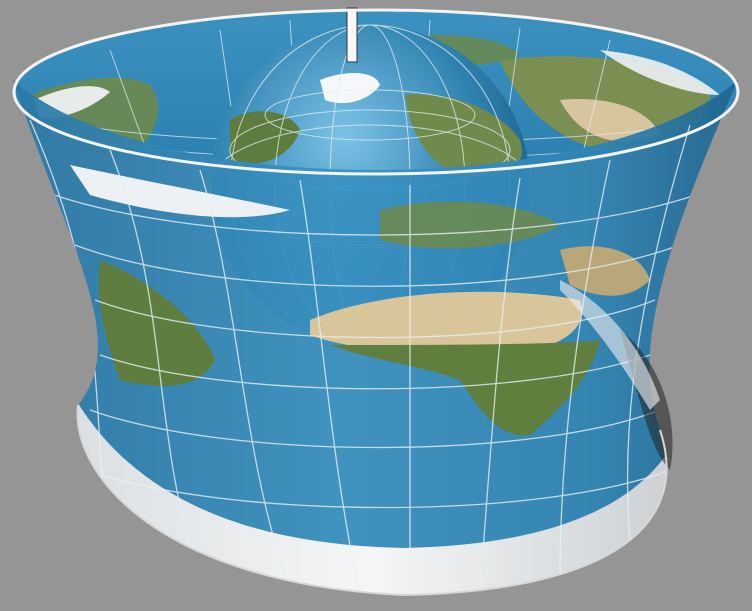 This screenshot has width=752, height=611. Describe the element at coordinates (465, 388) in the screenshot. I see `africa` at that location.